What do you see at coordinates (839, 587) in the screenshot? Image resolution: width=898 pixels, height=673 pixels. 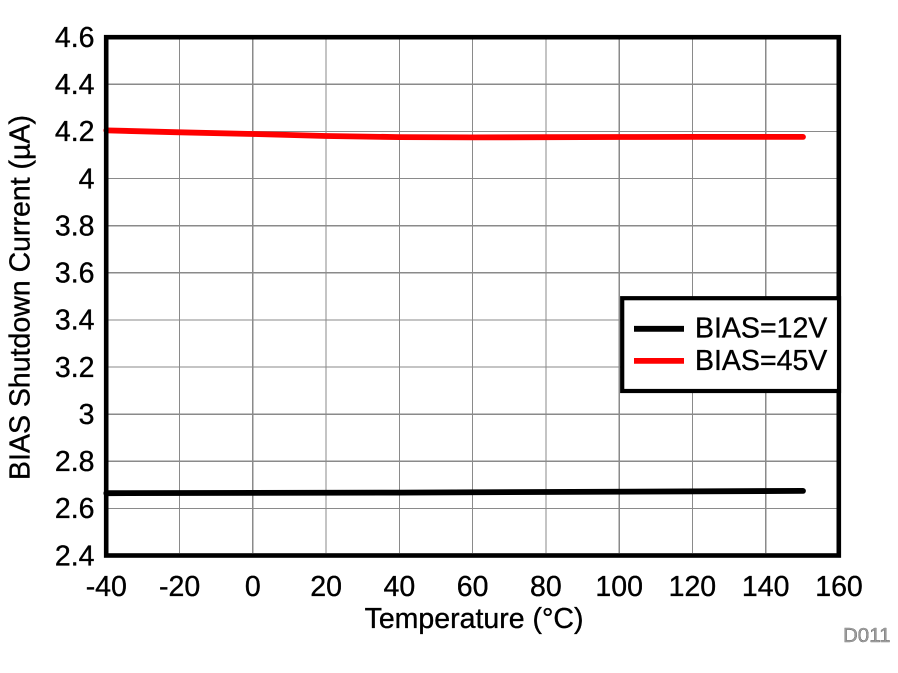 I see `svg-text: 160` at bounding box center [839, 587].